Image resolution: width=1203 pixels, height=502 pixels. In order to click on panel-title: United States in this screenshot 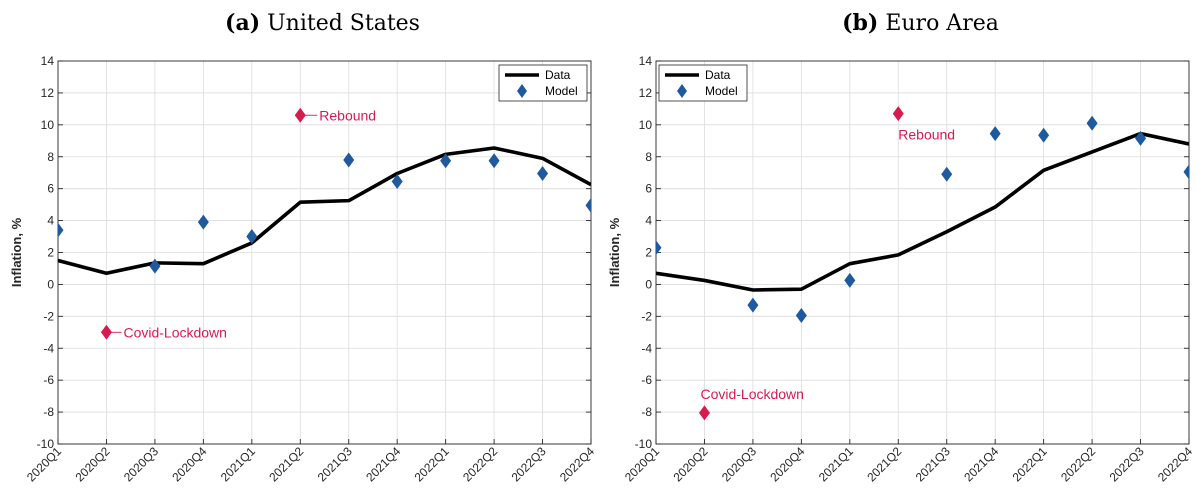, I will do `click(340, 23)`.